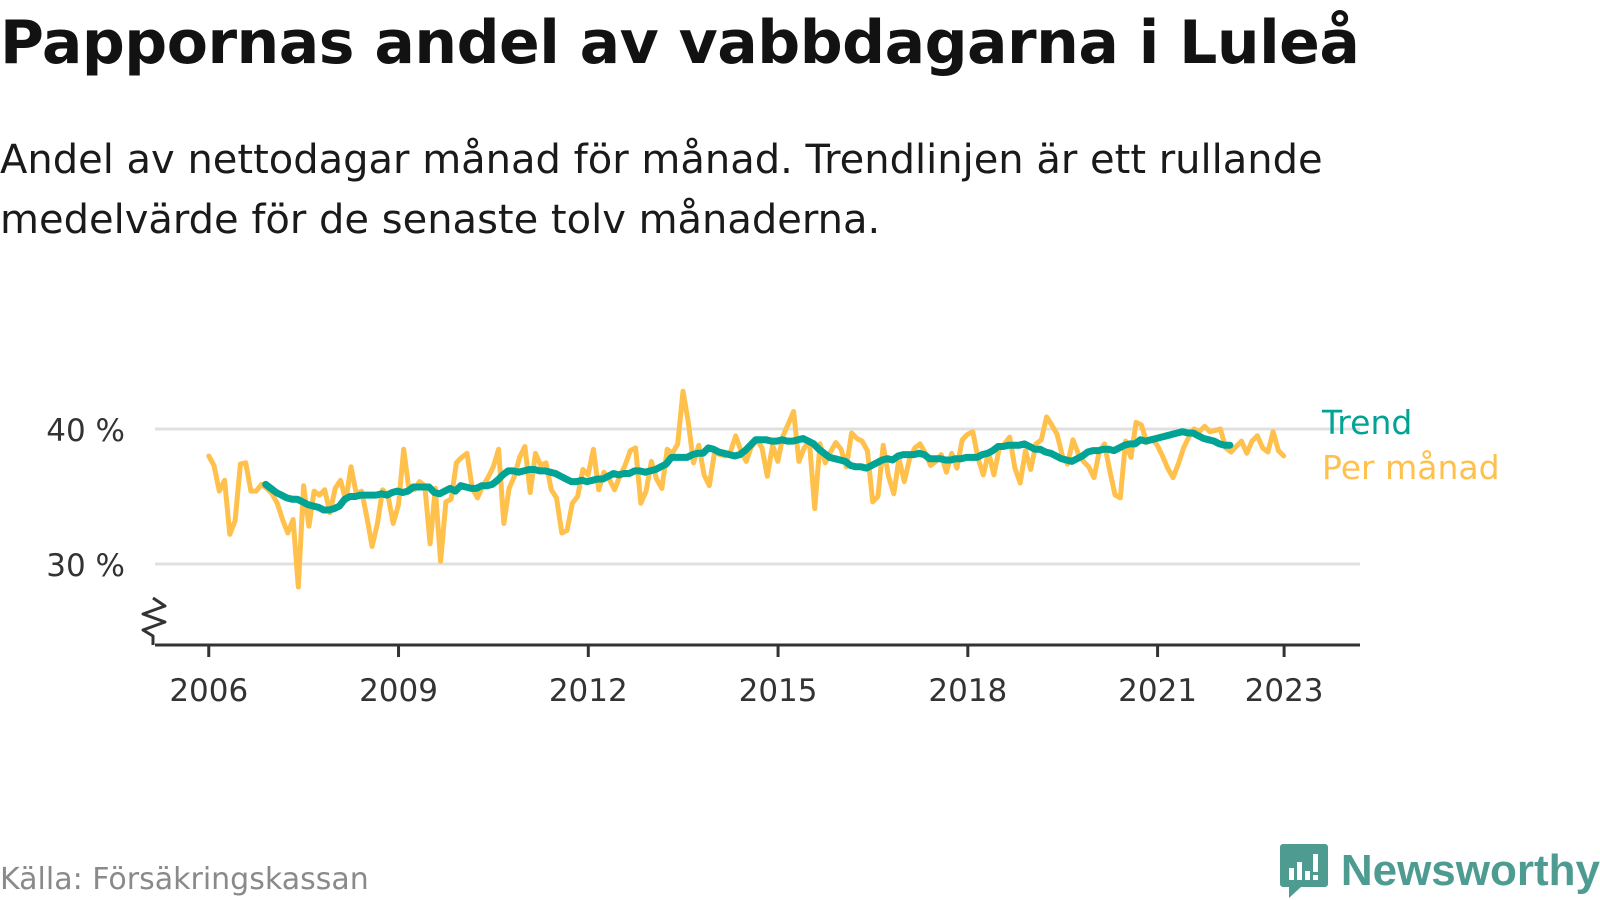 The width and height of the screenshot is (1600, 900). What do you see at coordinates (184, 879) in the screenshot?
I see `source-note: Källa: Försäkringskassan` at bounding box center [184, 879].